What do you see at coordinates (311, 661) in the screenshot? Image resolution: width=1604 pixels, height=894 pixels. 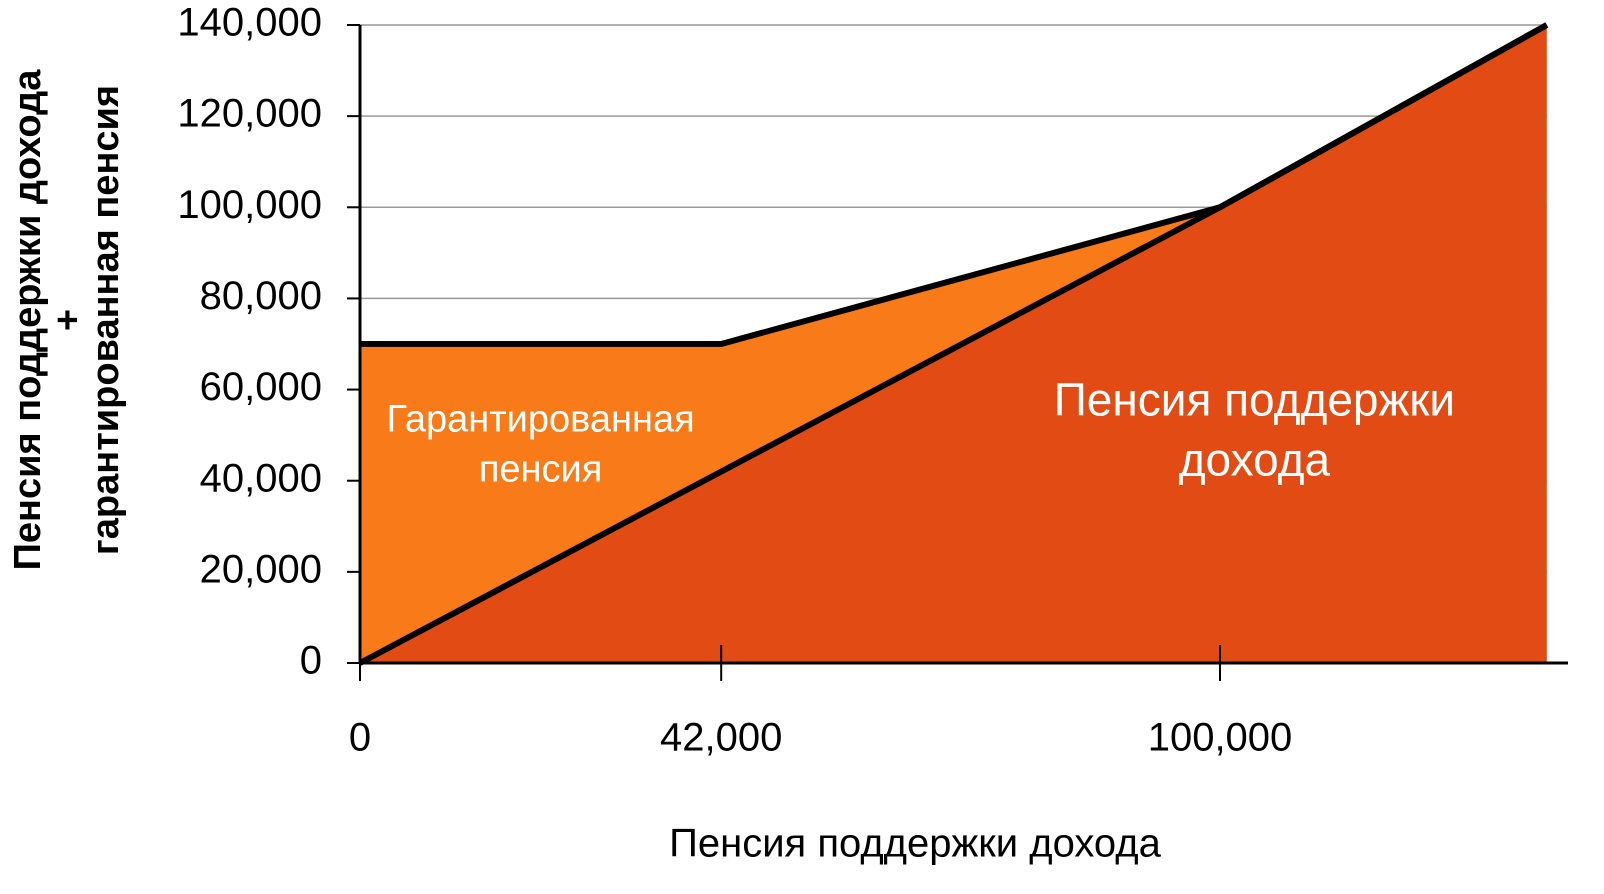 I see `y-tick-label: 0` at bounding box center [311, 661].